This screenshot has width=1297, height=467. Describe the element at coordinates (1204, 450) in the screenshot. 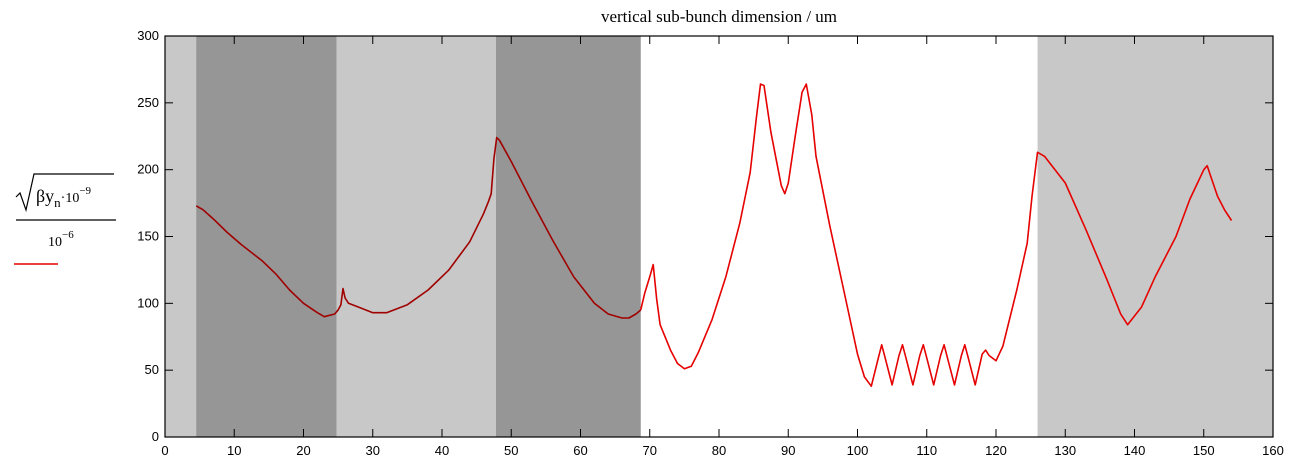

I see `x-tick-label: 150` at that location.